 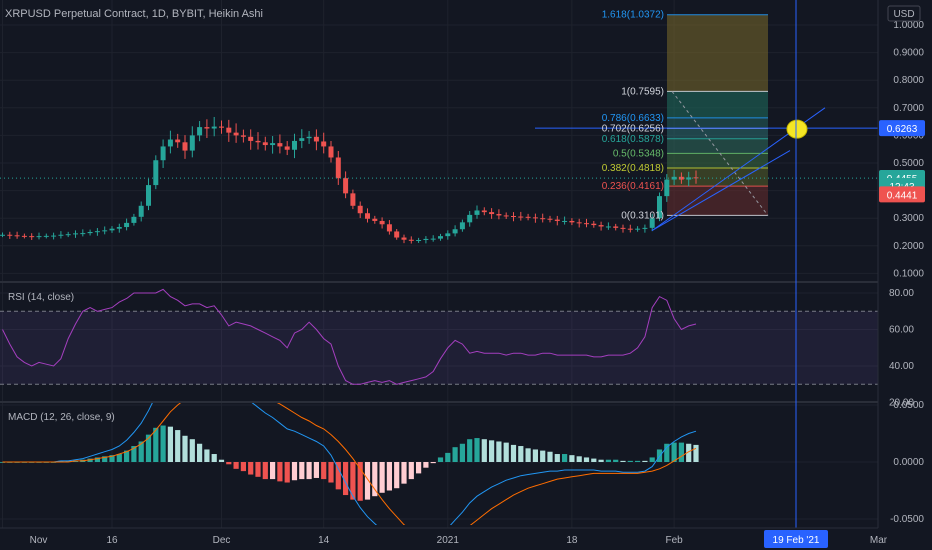 I want to click on currency-button, so click(x=904, y=13).